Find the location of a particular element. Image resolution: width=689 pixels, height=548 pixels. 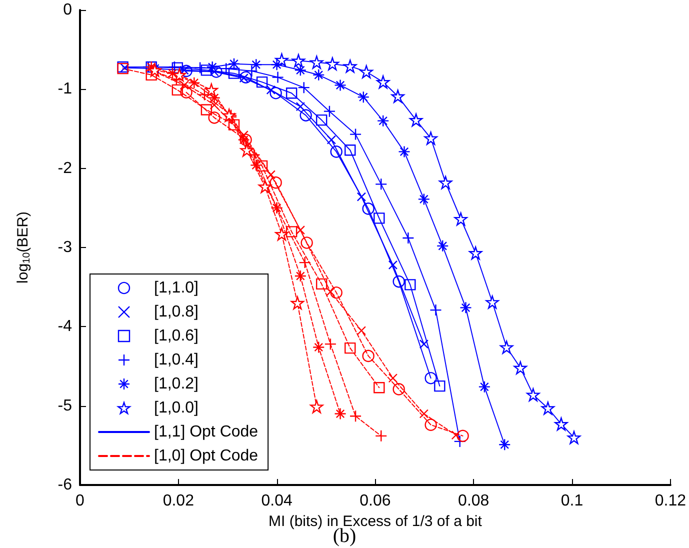

legend-label: [1,0.8] is located at coordinates (176, 312).